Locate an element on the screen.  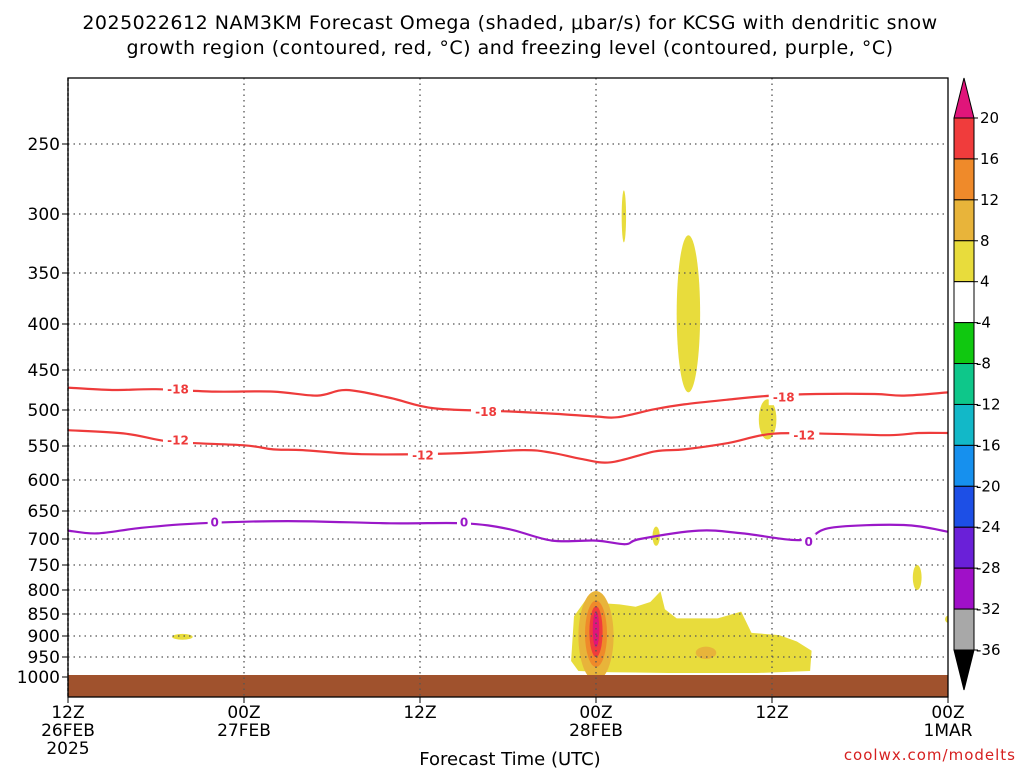
colorbar-box--12-to--16 is located at coordinates (964, 424).